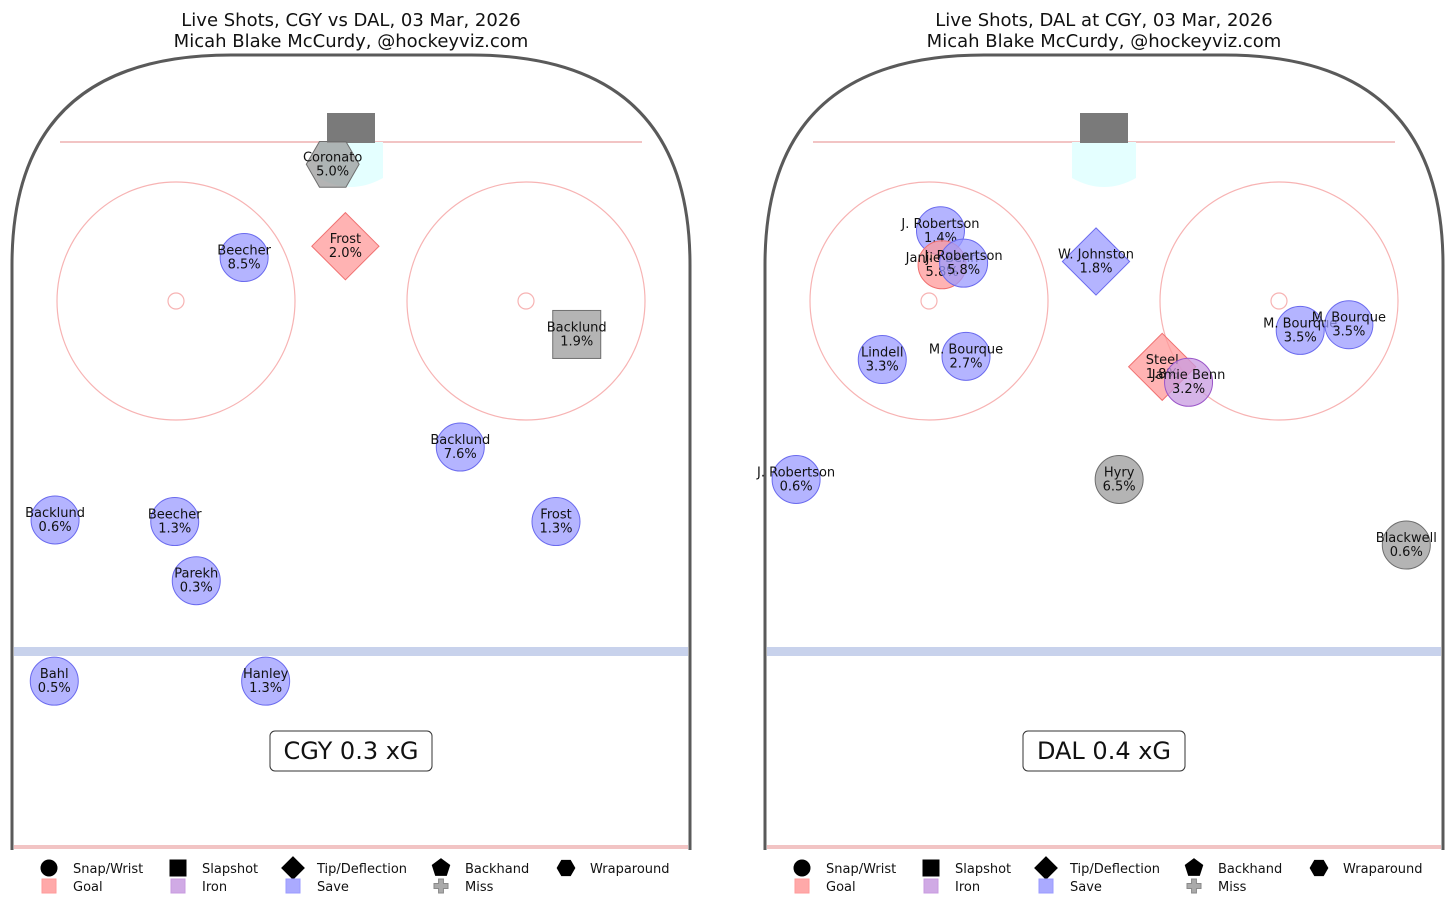  Describe the element at coordinates (332, 157) in the screenshot. I see `shot-player-label: Coronato` at that location.